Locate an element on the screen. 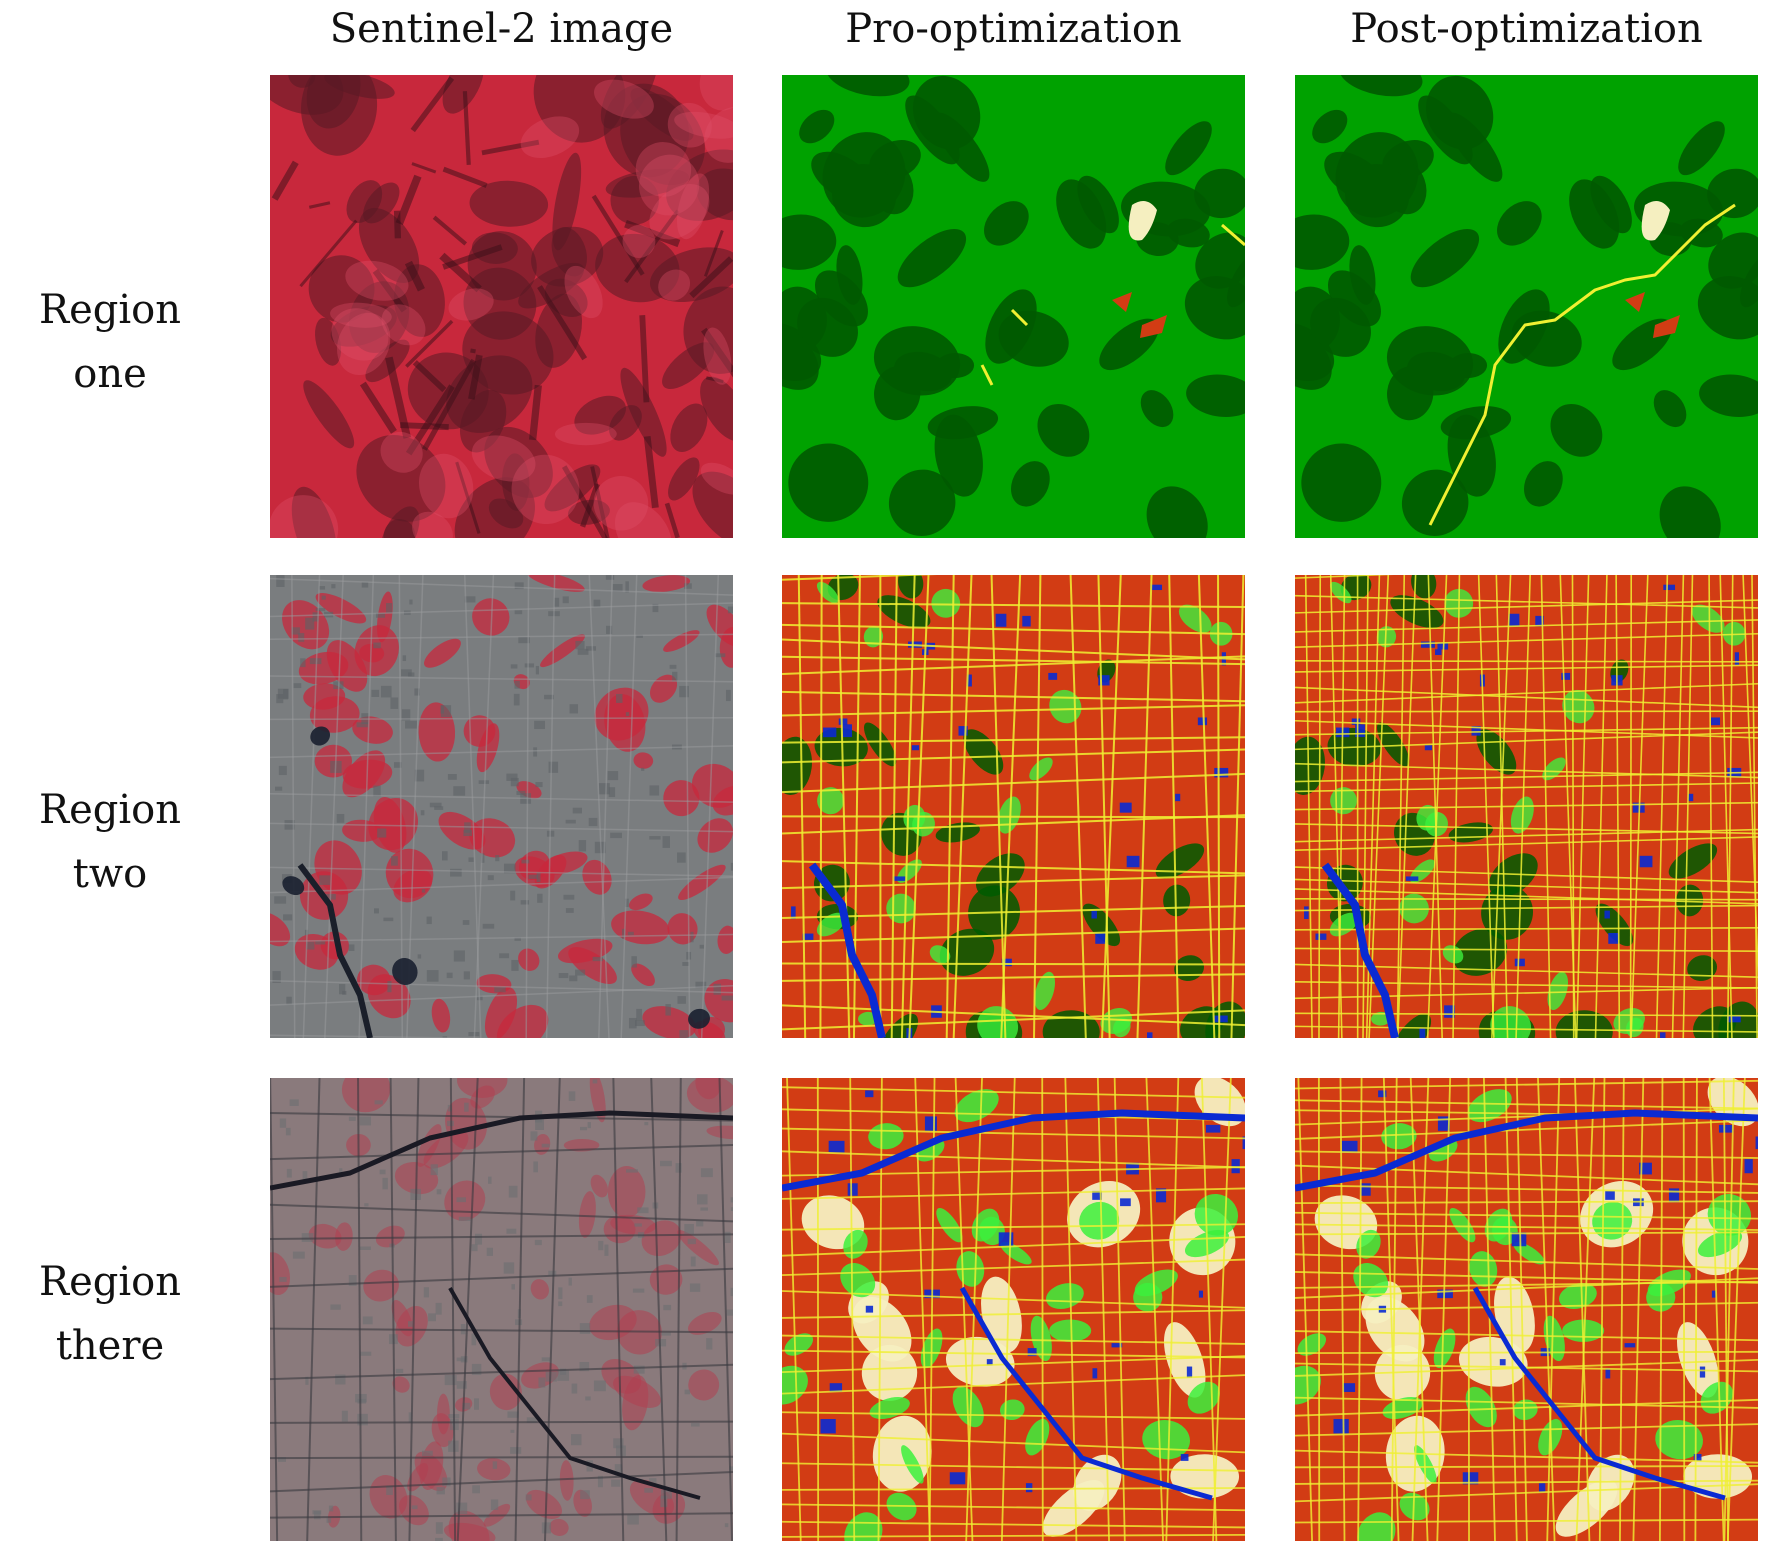 This screenshot has height=1559, width=1773. row-label-region-two: Region two is located at coordinates (110, 842).